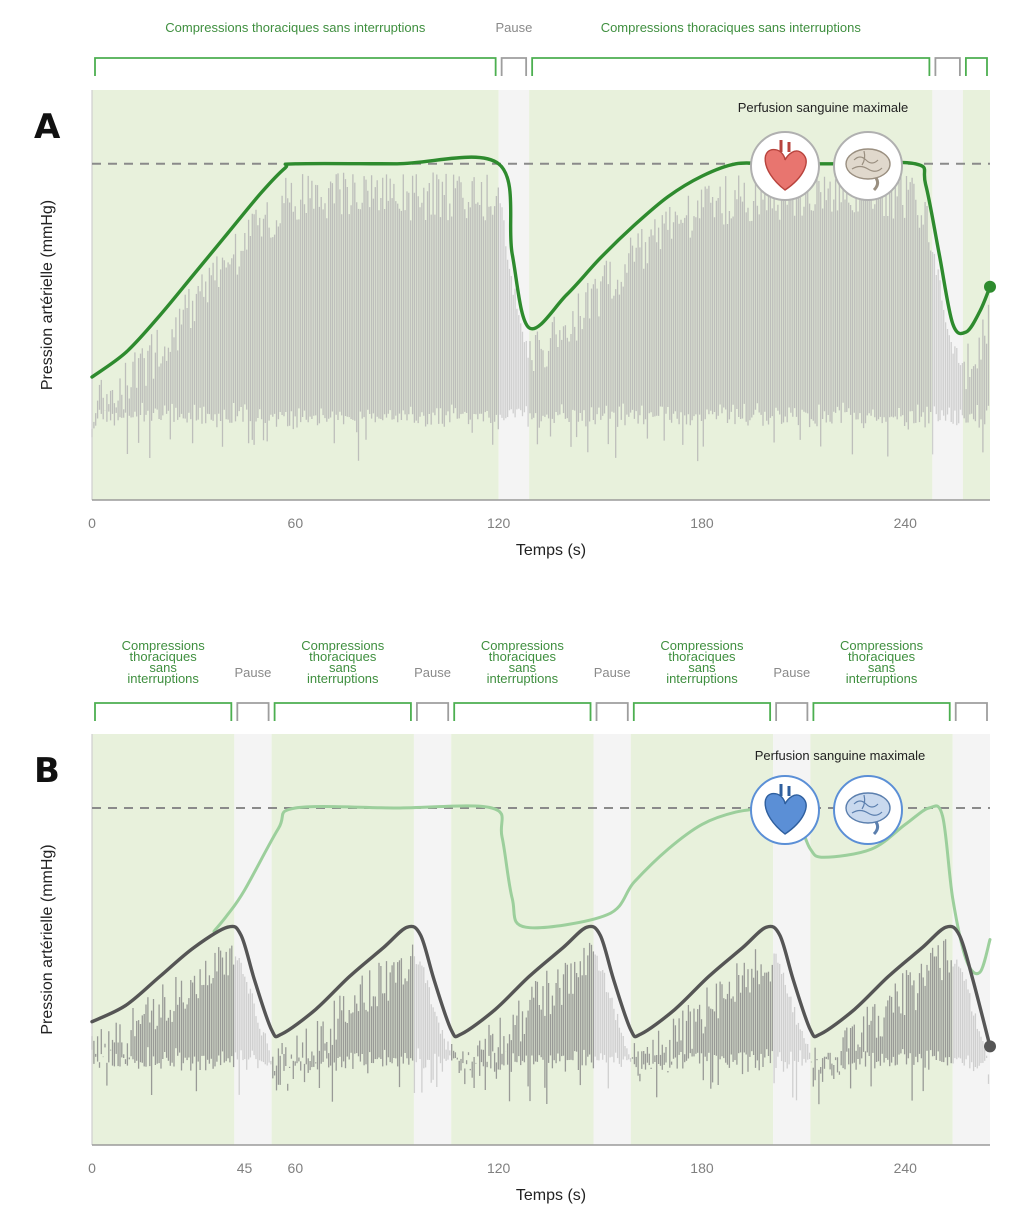 Image resolution: width=1014 pixels, height=1223 pixels. I want to click on panel-letter: A, so click(47, 127).